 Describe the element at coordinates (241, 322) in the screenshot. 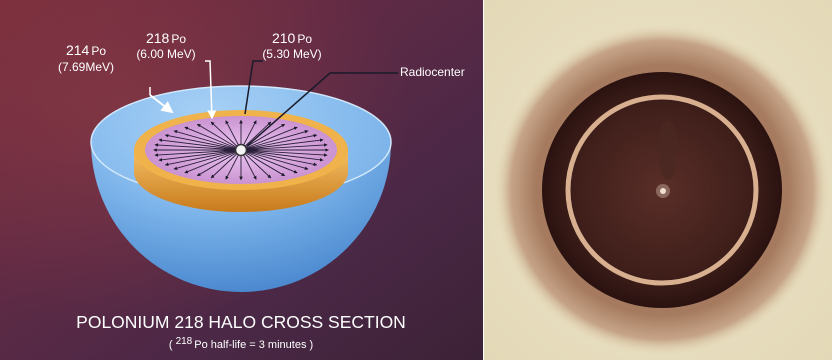

I see `diagram-title: POLONIUM 218 HALO CROSS SECTION` at that location.